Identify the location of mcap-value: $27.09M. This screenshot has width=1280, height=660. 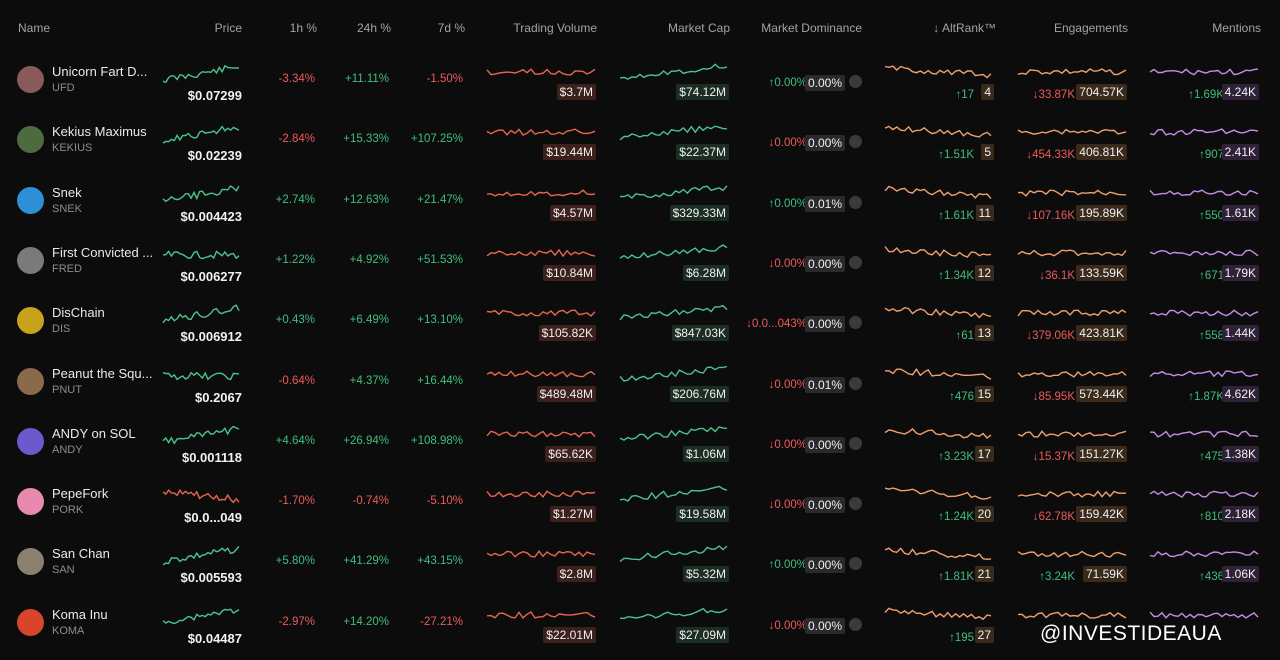
(702, 634).